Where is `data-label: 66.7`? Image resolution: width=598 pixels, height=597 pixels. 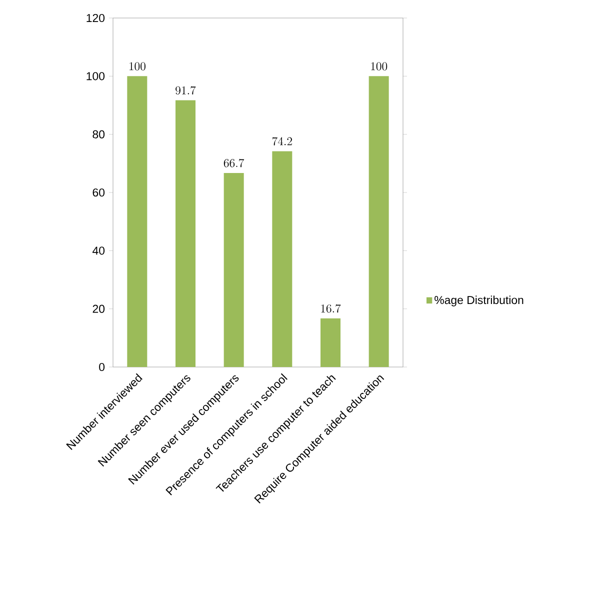 data-label: 66.7 is located at coordinates (234, 163).